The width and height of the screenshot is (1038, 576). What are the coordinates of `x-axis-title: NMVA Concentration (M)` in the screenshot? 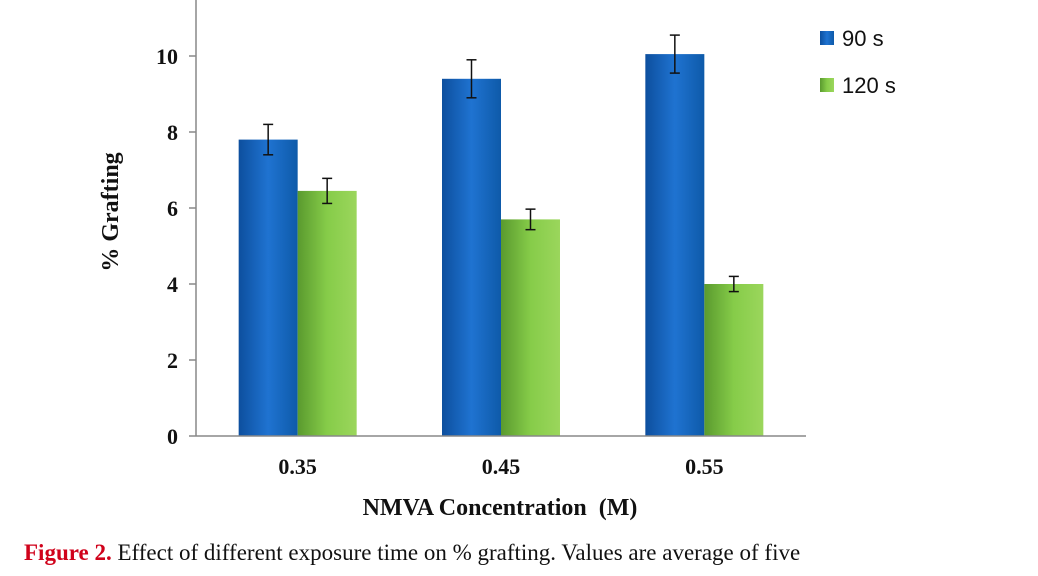 It's located at (500, 508).